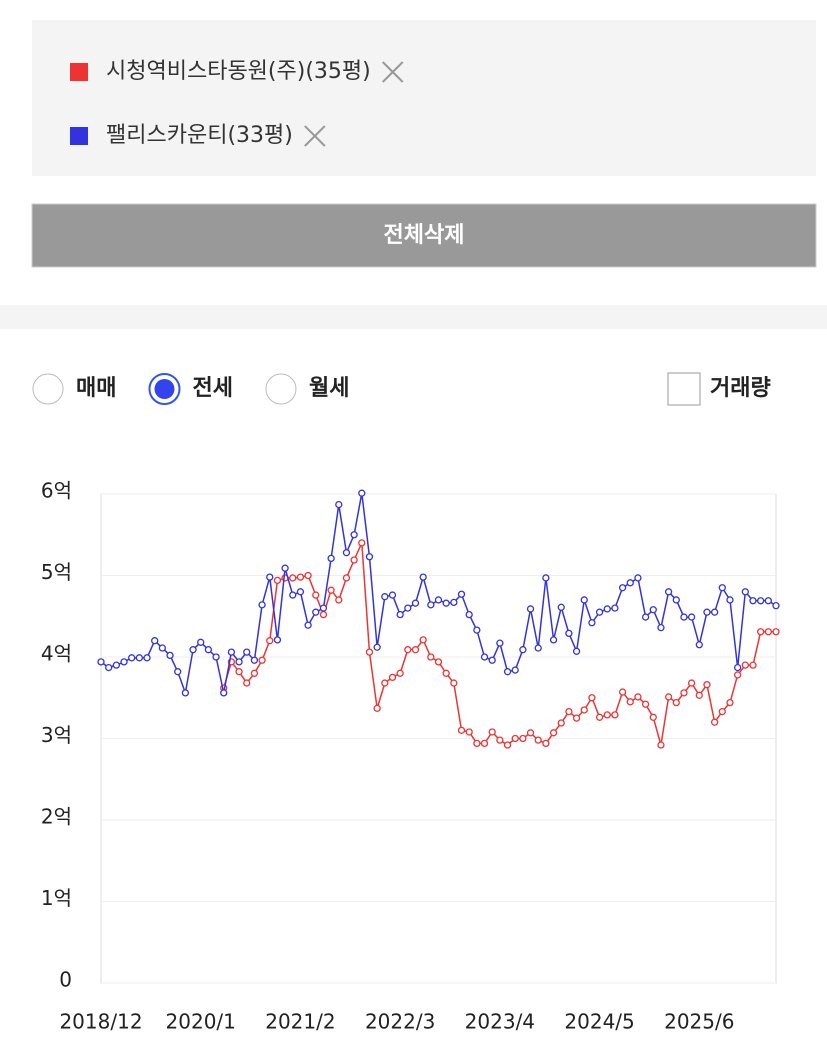 This screenshot has height=1049, width=827. Describe the element at coordinates (424, 98) in the screenshot. I see `legend-panel` at that location.